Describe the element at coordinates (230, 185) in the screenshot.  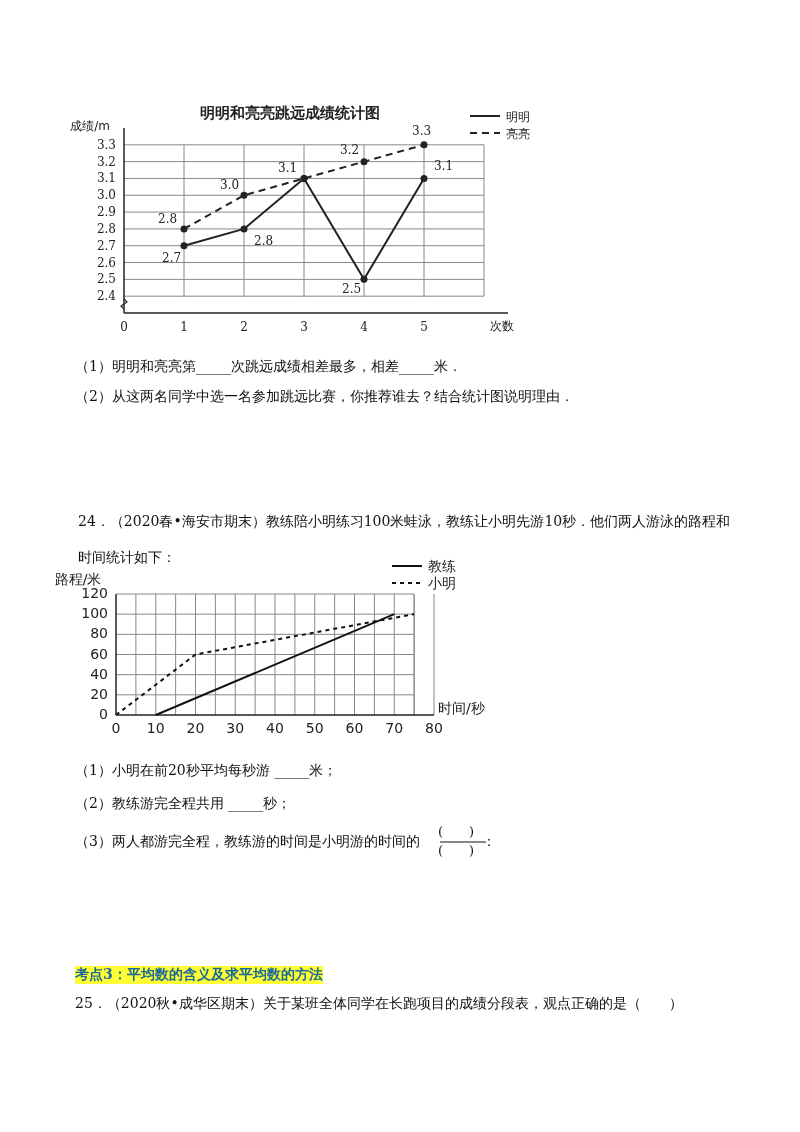
I see `data-label: 3.0` at that location.